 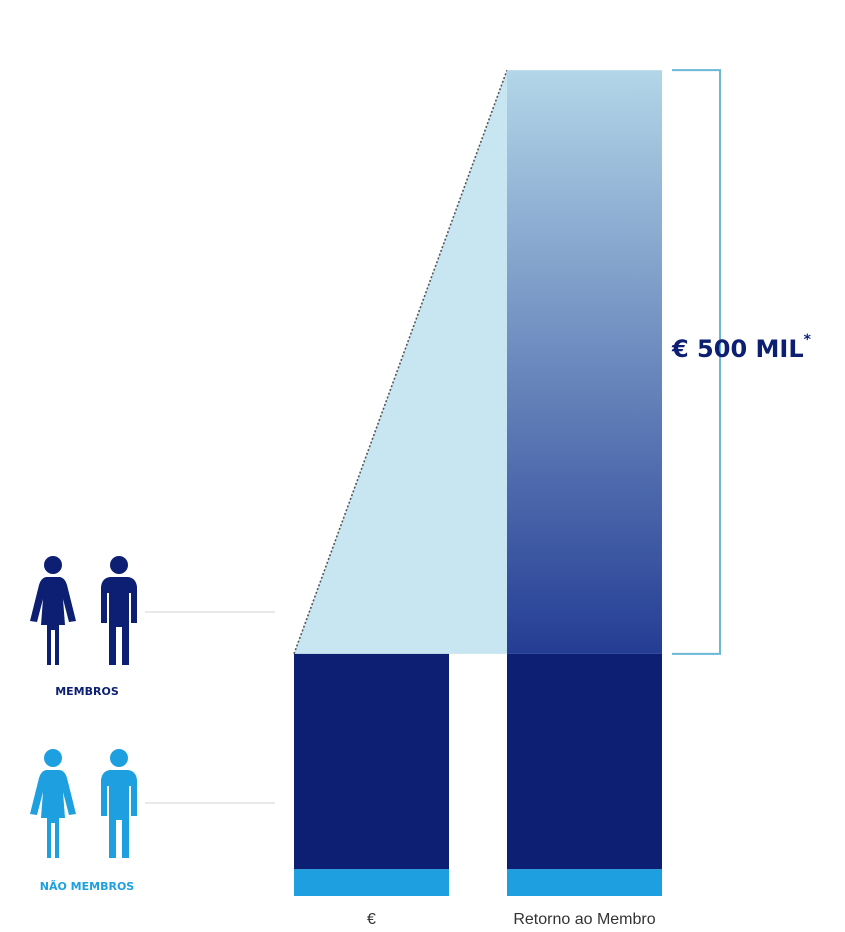 What do you see at coordinates (87, 691) in the screenshot?
I see `legend-label-membros: MEMBROS` at bounding box center [87, 691].